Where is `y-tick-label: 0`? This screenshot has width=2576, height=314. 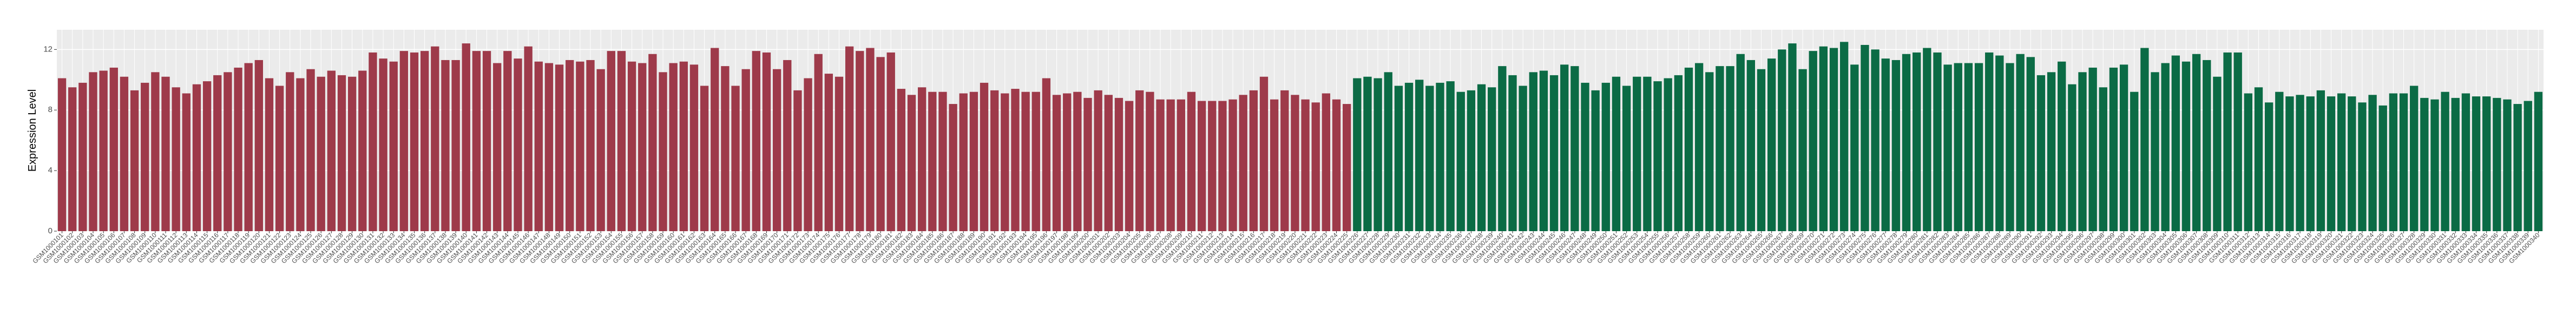
y-tick-label: 0 is located at coordinates (50, 231).